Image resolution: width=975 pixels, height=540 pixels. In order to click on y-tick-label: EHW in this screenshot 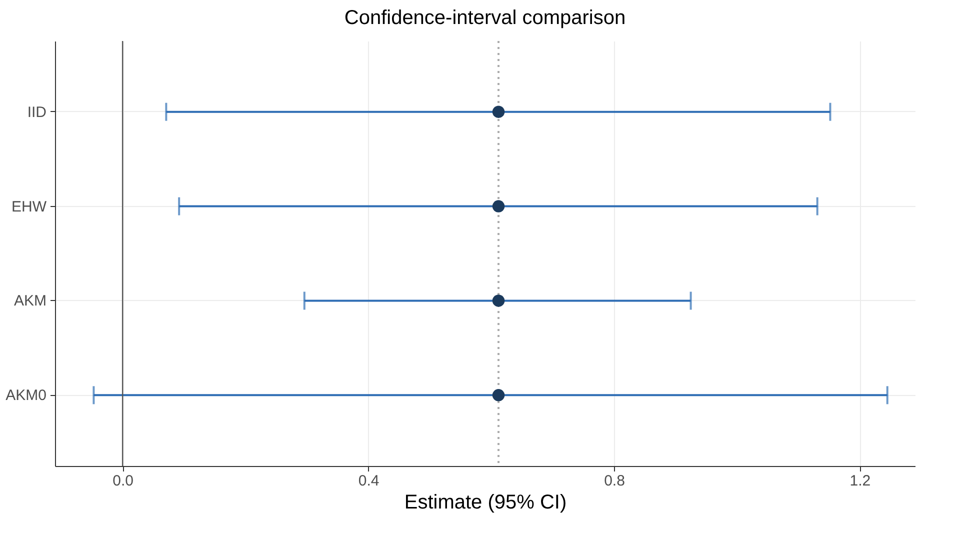, I will do `click(30, 207)`.